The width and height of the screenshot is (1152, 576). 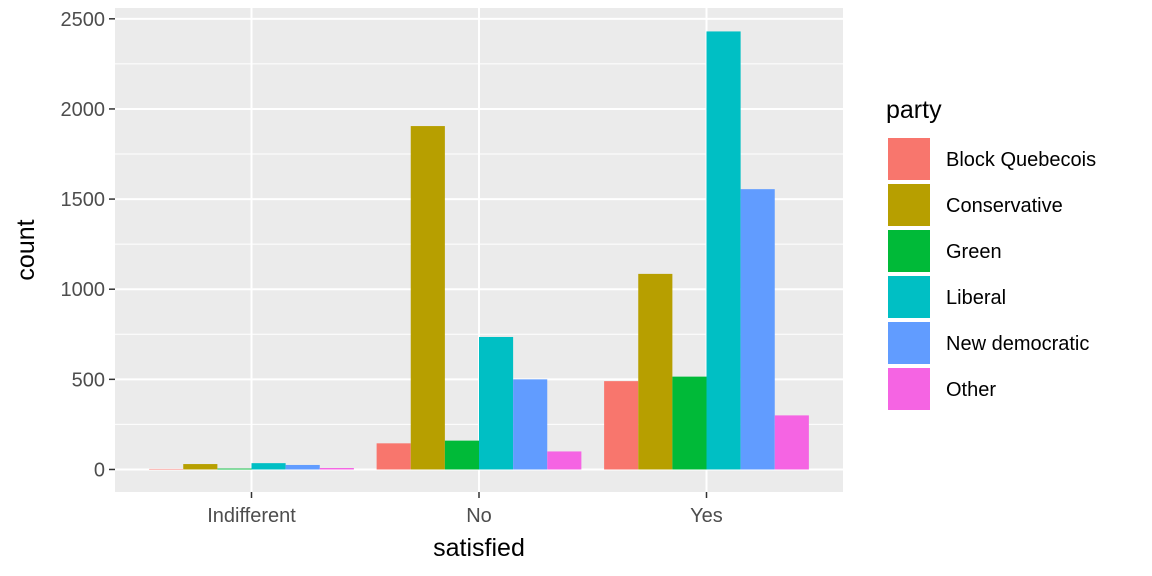 I want to click on legend-label: Green, so click(x=974, y=252).